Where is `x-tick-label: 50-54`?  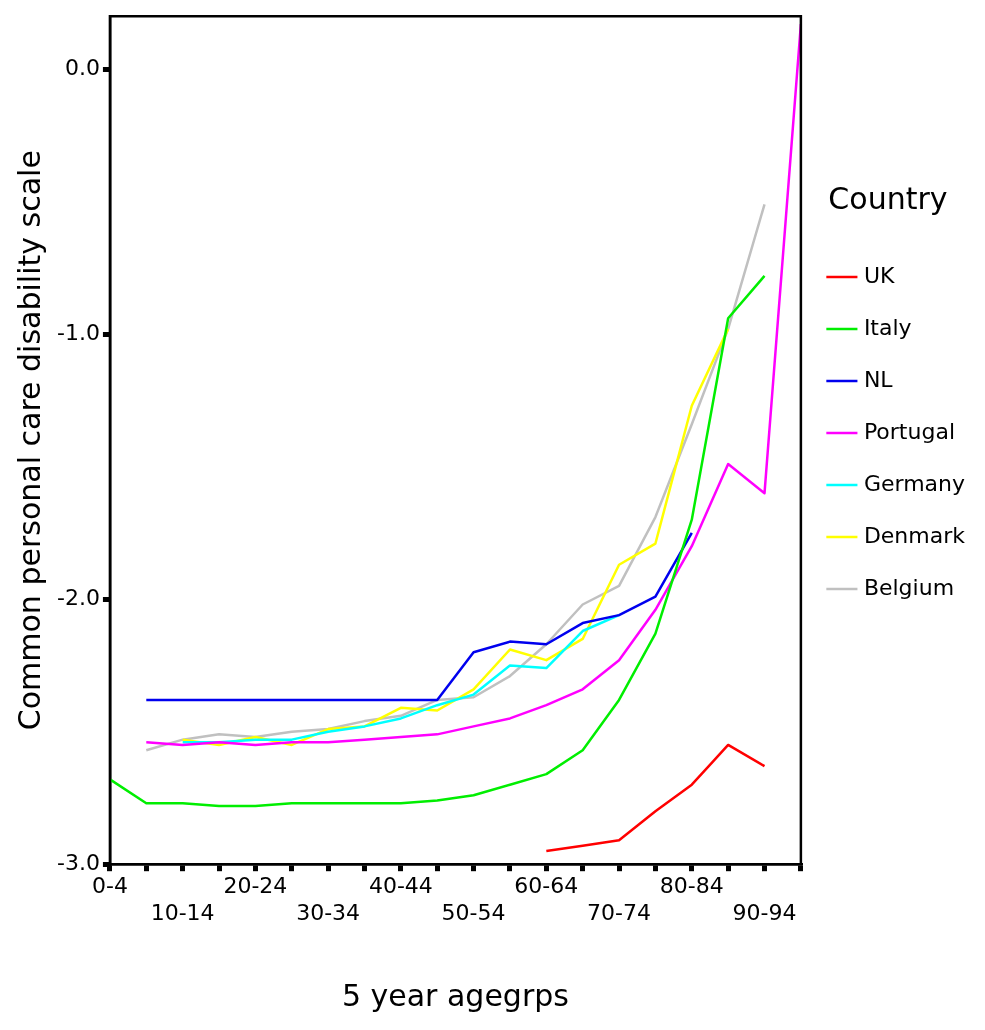 x-tick-label: 50-54 is located at coordinates (473, 912).